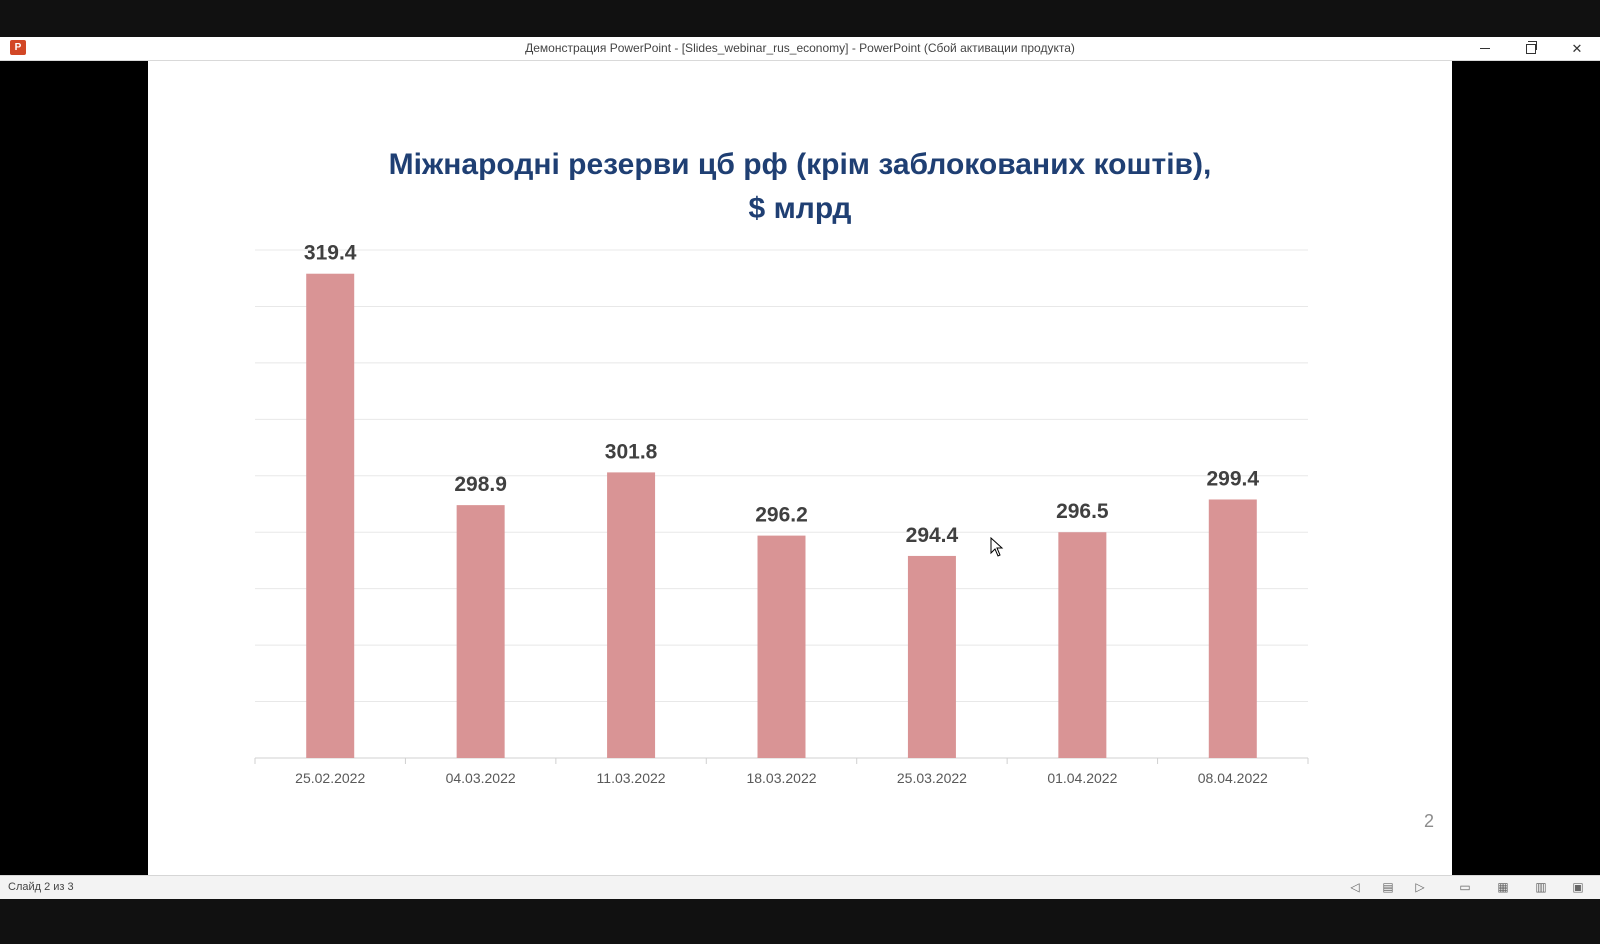 The image size is (1600, 944). I want to click on x-axis-tick-label: 25.02.2022, so click(330, 778).